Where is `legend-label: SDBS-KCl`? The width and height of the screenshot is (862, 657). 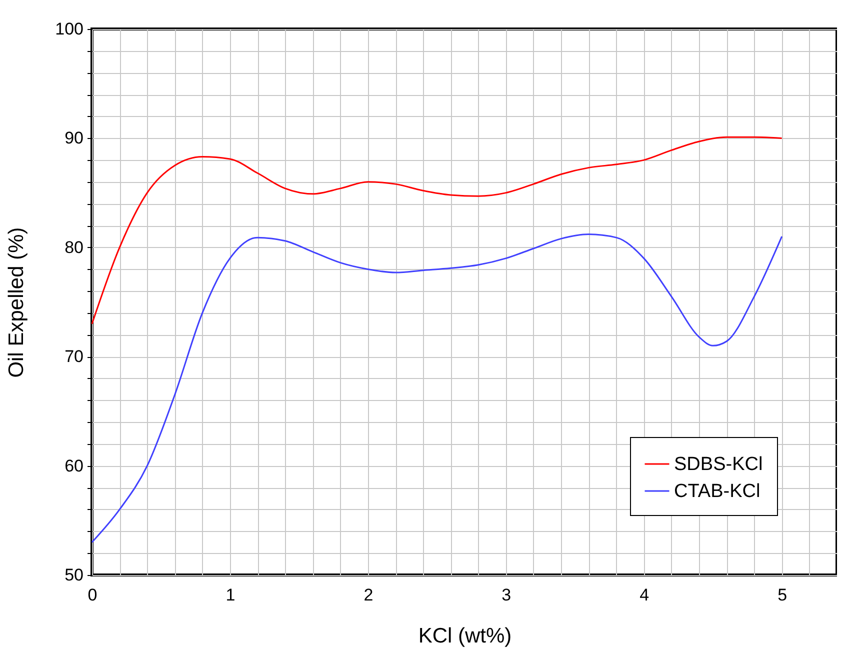 legend-label: SDBS-KCl is located at coordinates (718, 464).